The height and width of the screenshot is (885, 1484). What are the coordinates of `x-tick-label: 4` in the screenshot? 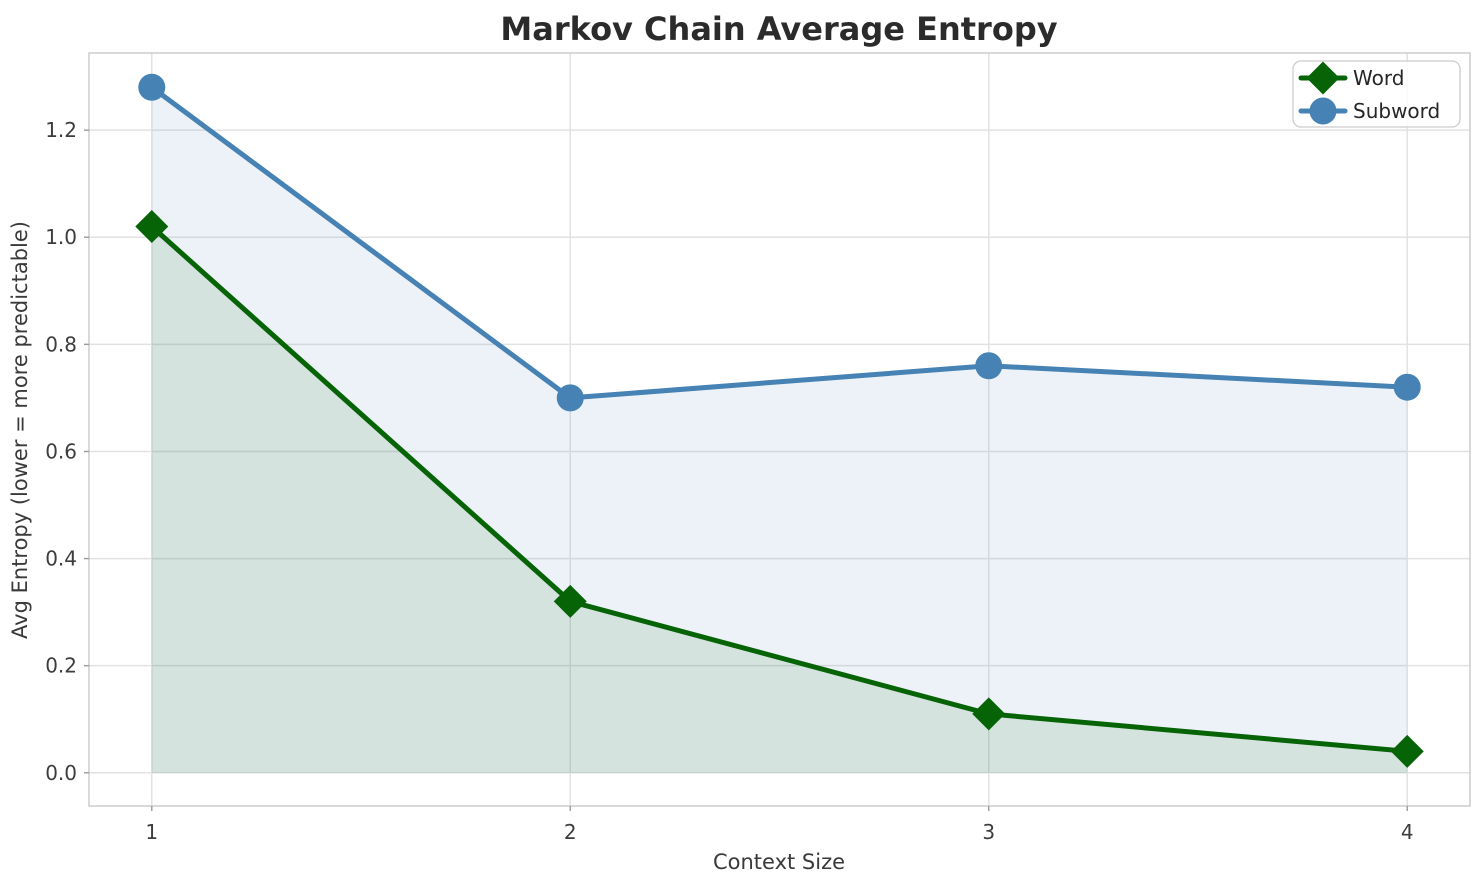 It's located at (1407, 832).